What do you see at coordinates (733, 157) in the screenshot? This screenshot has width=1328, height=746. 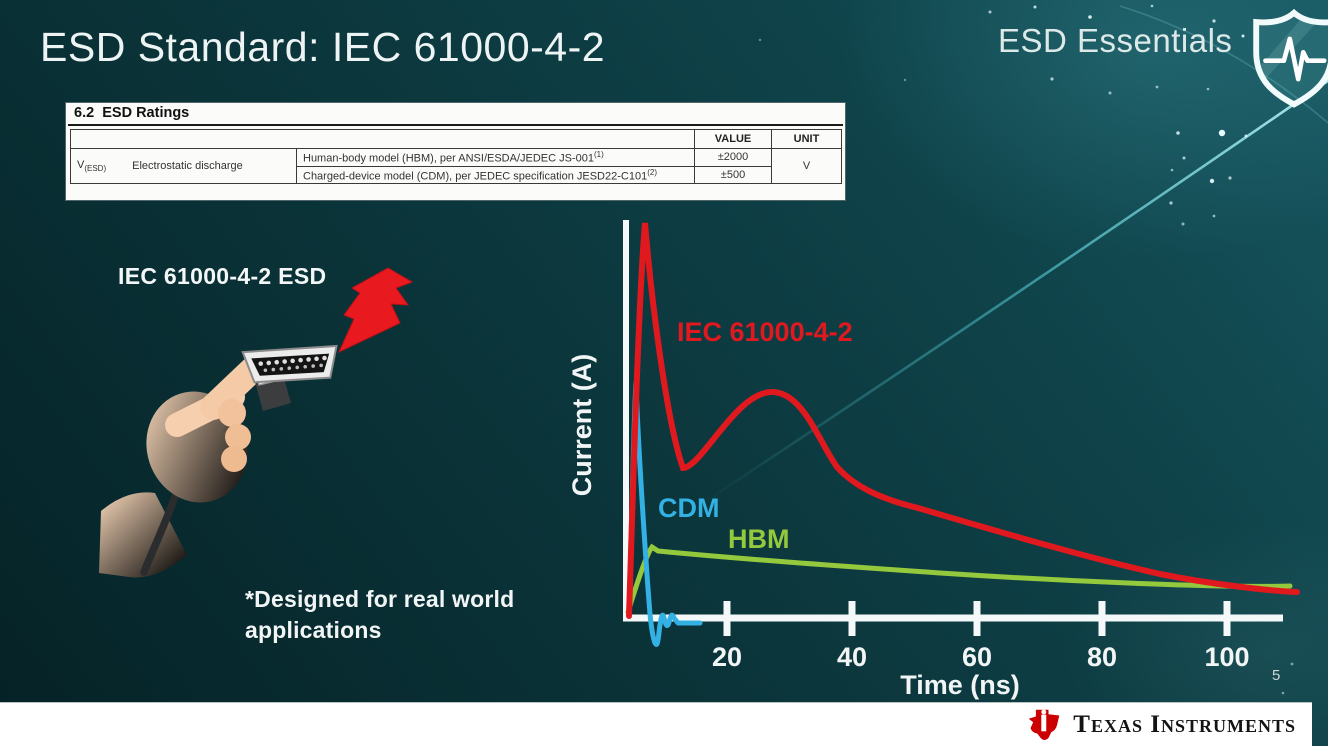 I see `value-cell: ±2000` at bounding box center [733, 157].